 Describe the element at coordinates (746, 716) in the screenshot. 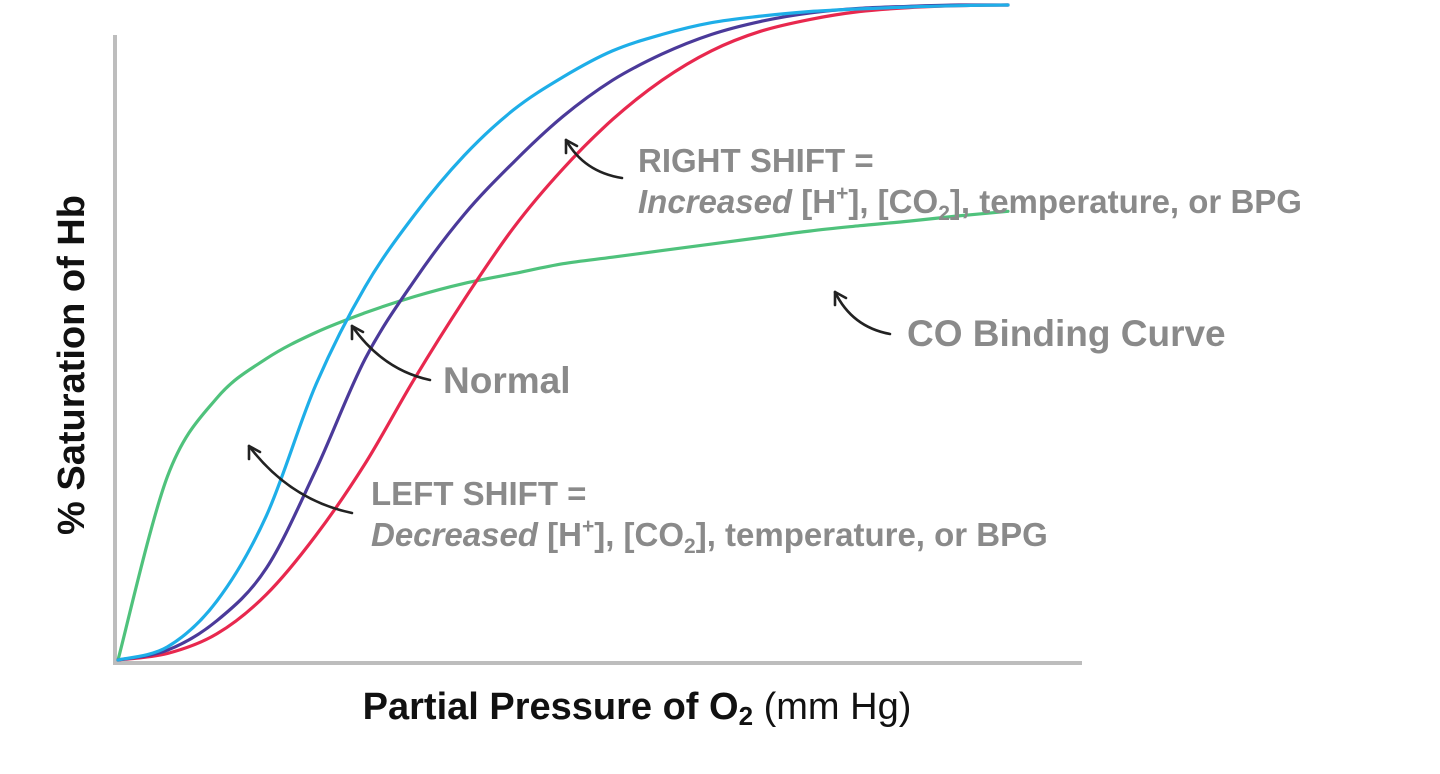

I see `x-axis-label-sub: 2` at that location.